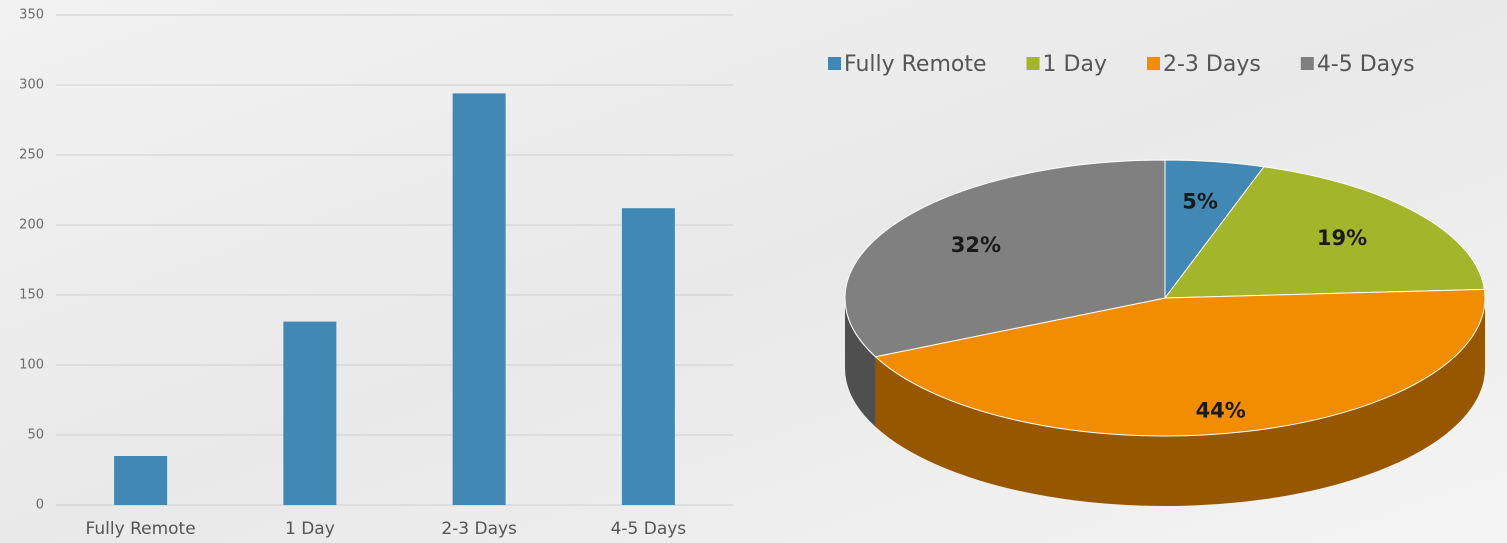 The image size is (1507, 543). What do you see at coordinates (976, 245) in the screenshot?
I see `data-label: 32%` at bounding box center [976, 245].